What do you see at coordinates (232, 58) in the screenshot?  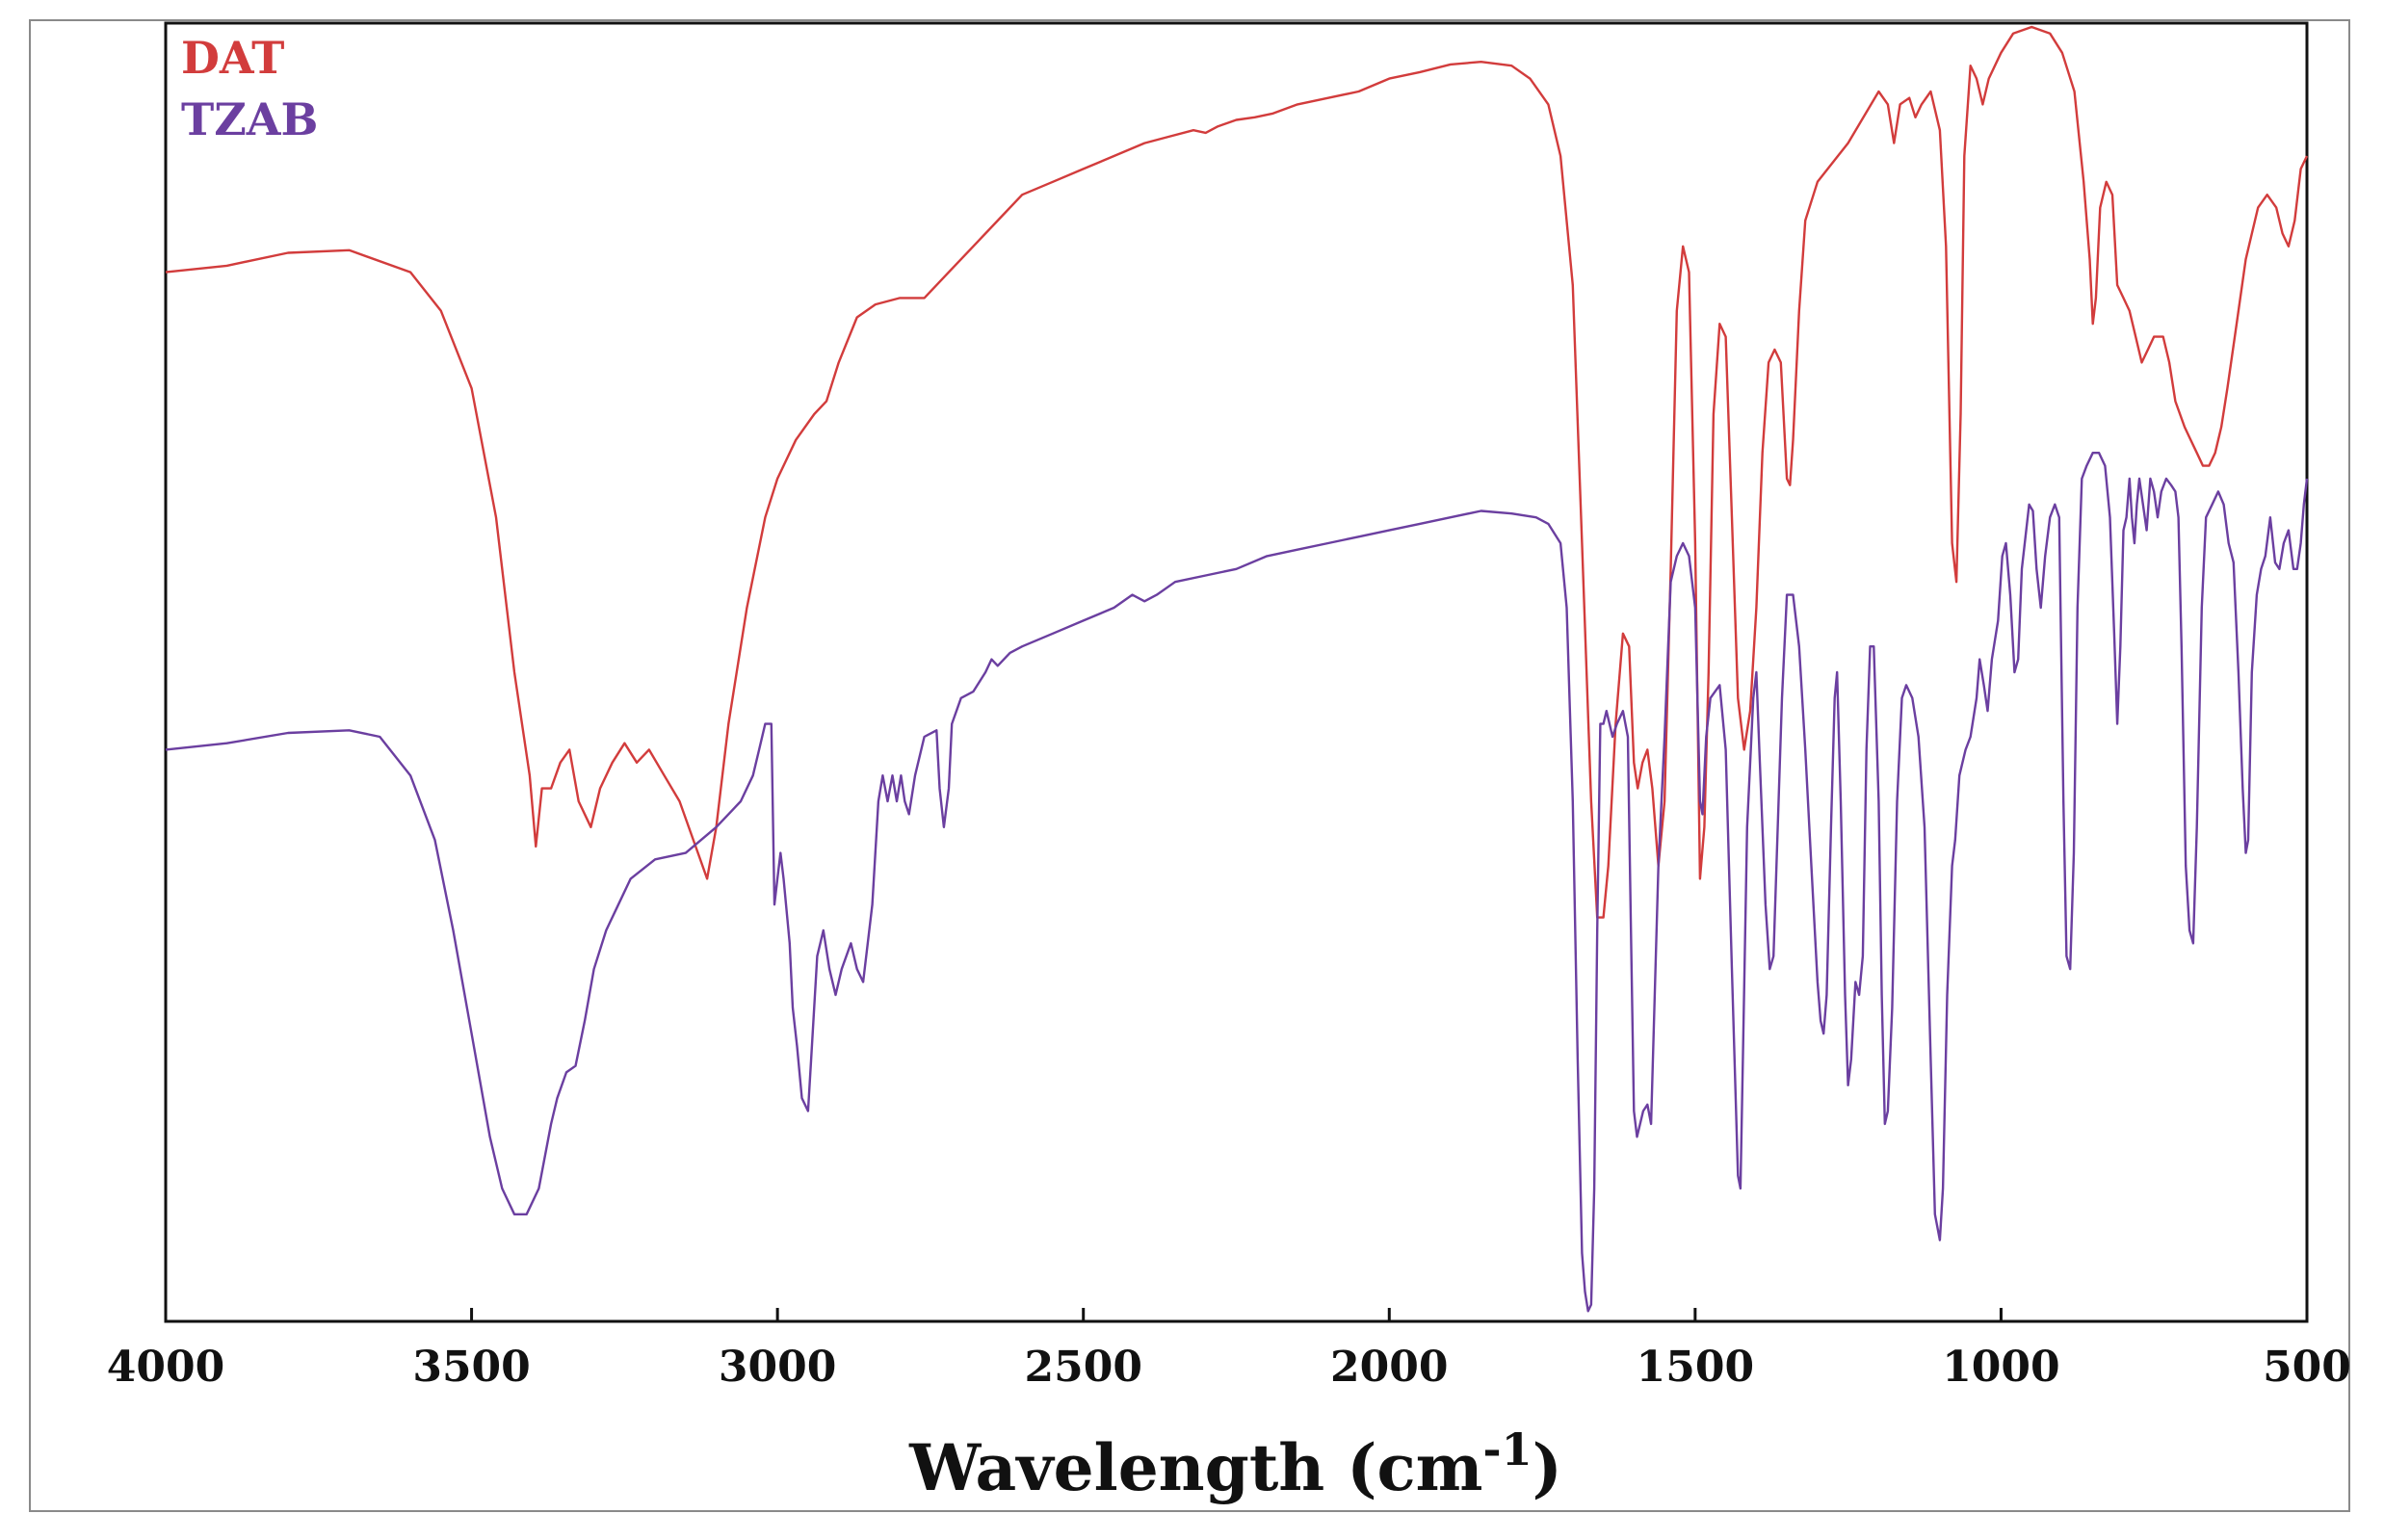 I see `legend-label-dat: DAT` at bounding box center [232, 58].